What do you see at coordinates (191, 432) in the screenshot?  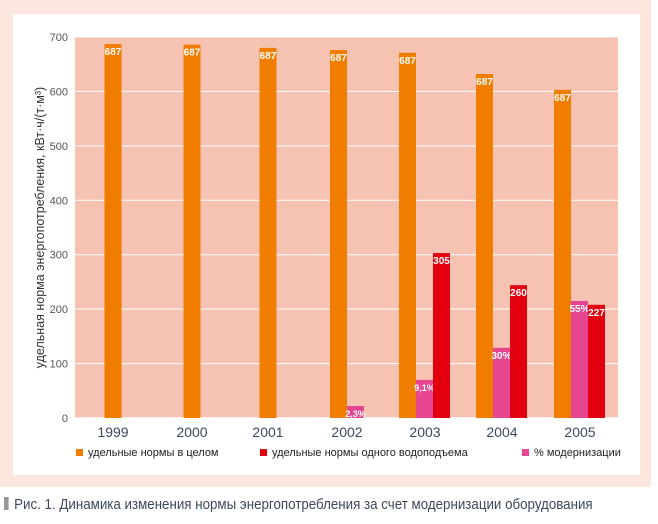 I see `x-tick-label: 2000` at bounding box center [191, 432].